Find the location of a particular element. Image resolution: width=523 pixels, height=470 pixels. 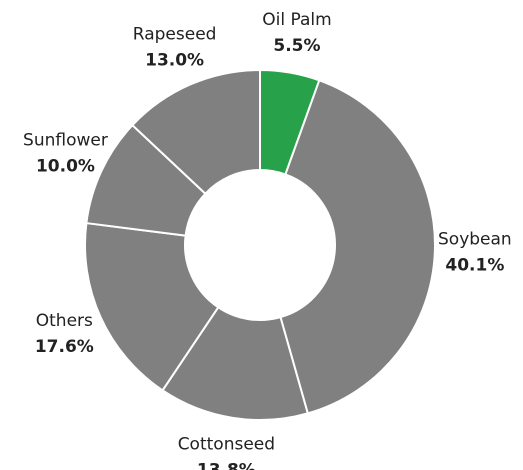

slice-label: Cottonseed is located at coordinates (226, 444).